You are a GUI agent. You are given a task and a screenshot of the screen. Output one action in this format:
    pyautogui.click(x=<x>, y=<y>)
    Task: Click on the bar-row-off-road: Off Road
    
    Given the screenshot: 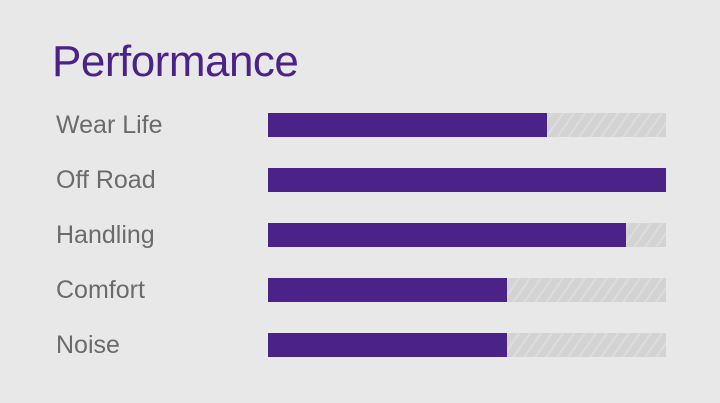 What is the action you would take?
    pyautogui.click(x=360, y=180)
    